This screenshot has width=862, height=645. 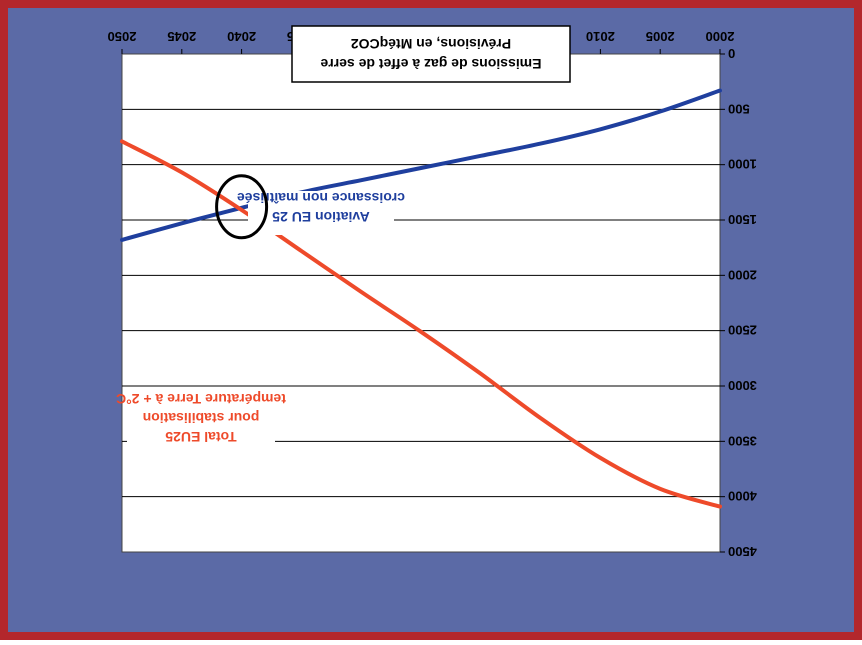 I want to click on series-label-aviation-line-1: Aviation EU 25, so click(x=321, y=217).